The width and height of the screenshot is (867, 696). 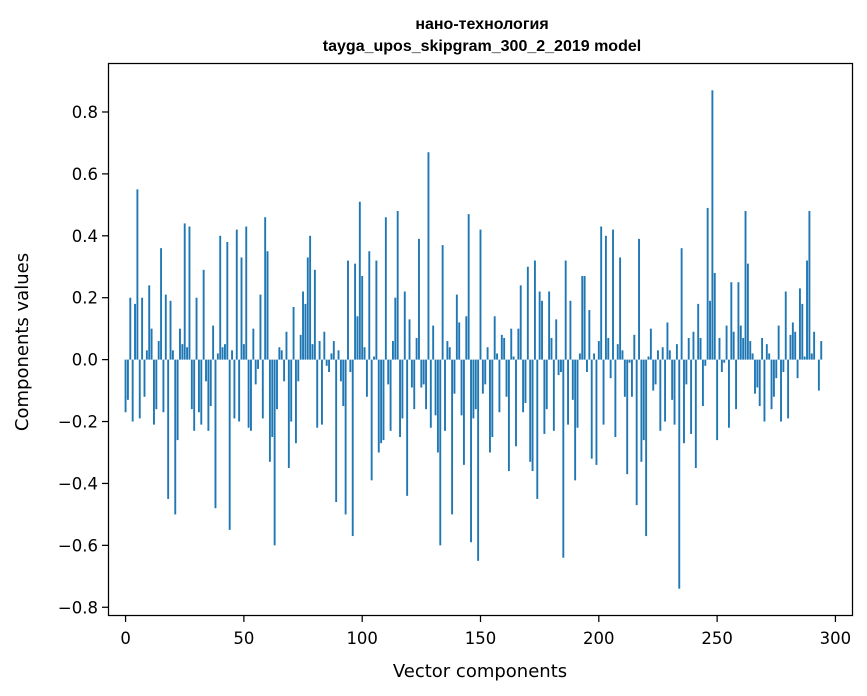 I want to click on y-tick-label: 0.4, so click(x=85, y=236).